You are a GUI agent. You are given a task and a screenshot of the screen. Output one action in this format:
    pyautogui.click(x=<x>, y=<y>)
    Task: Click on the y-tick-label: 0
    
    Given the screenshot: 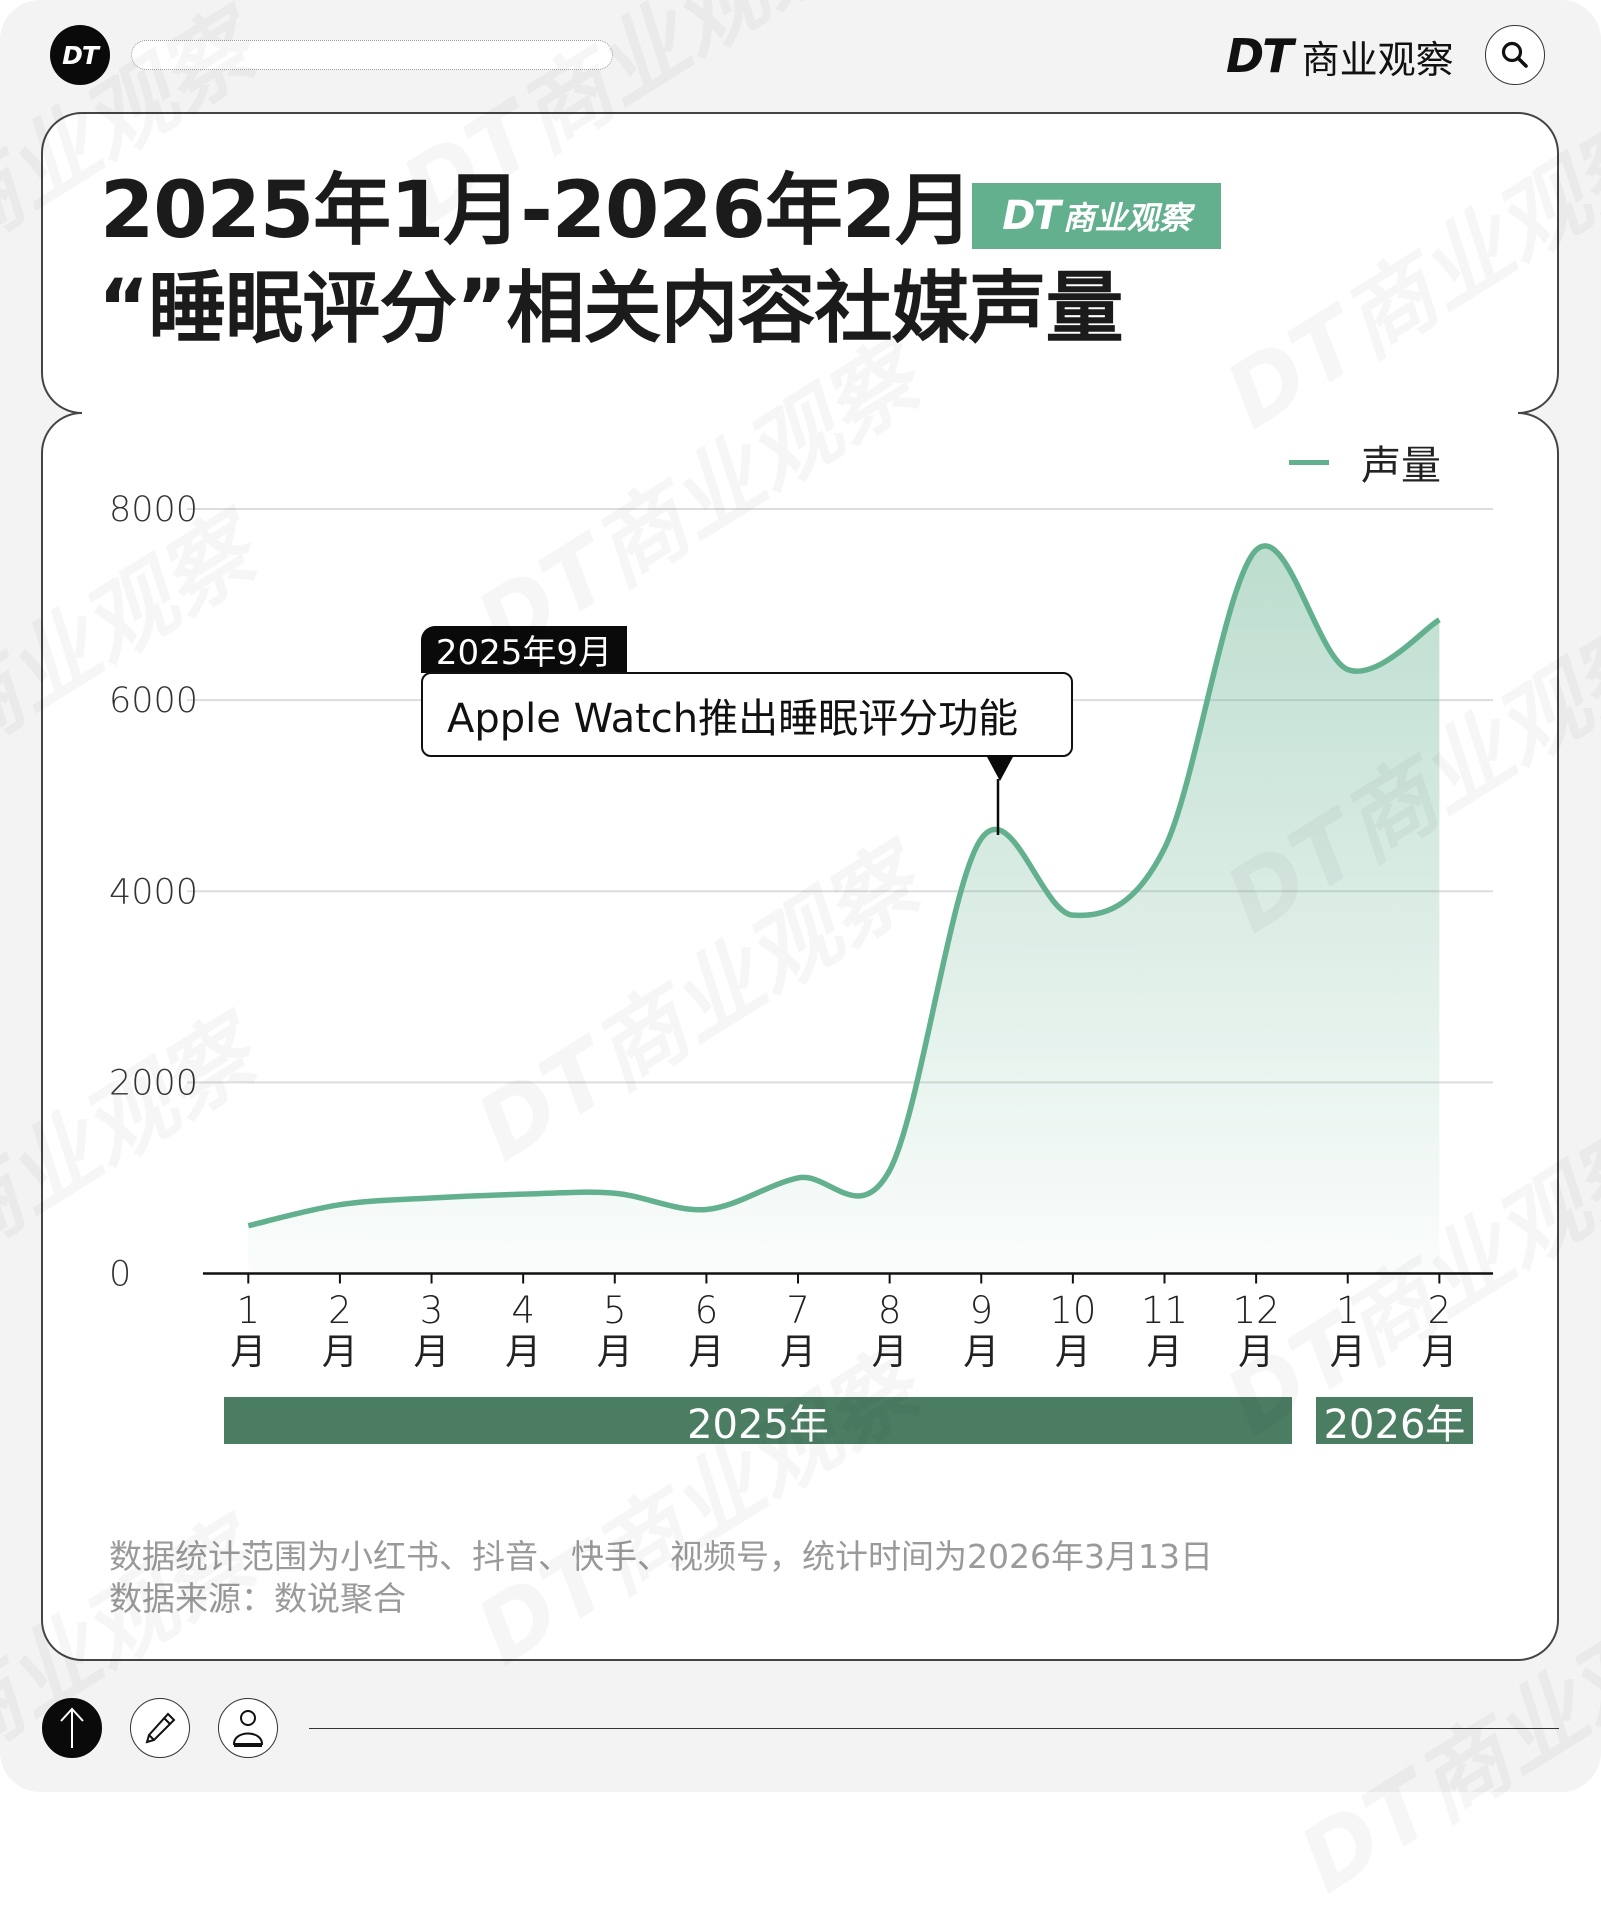 What is the action you would take?
    pyautogui.click(x=120, y=1275)
    